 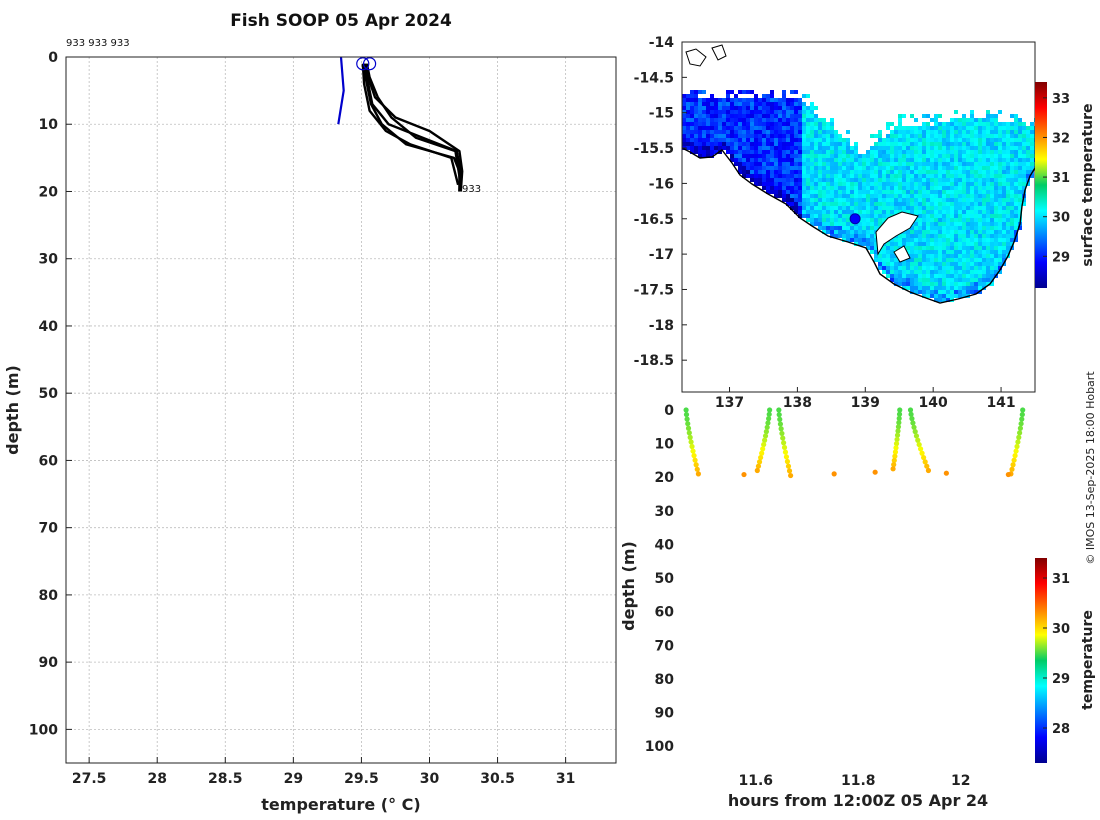 I want to click on timeseries-y-tick-label: 10, so click(x=665, y=445).